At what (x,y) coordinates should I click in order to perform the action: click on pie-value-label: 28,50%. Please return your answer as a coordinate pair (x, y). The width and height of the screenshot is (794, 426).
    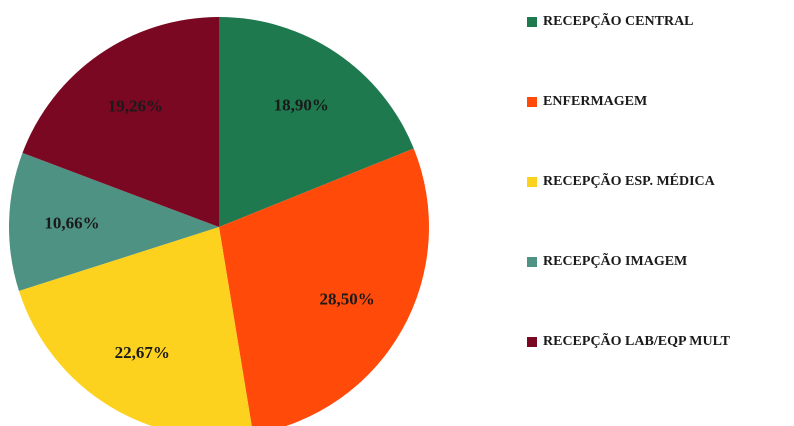
    Looking at the image, I should click on (346, 299).